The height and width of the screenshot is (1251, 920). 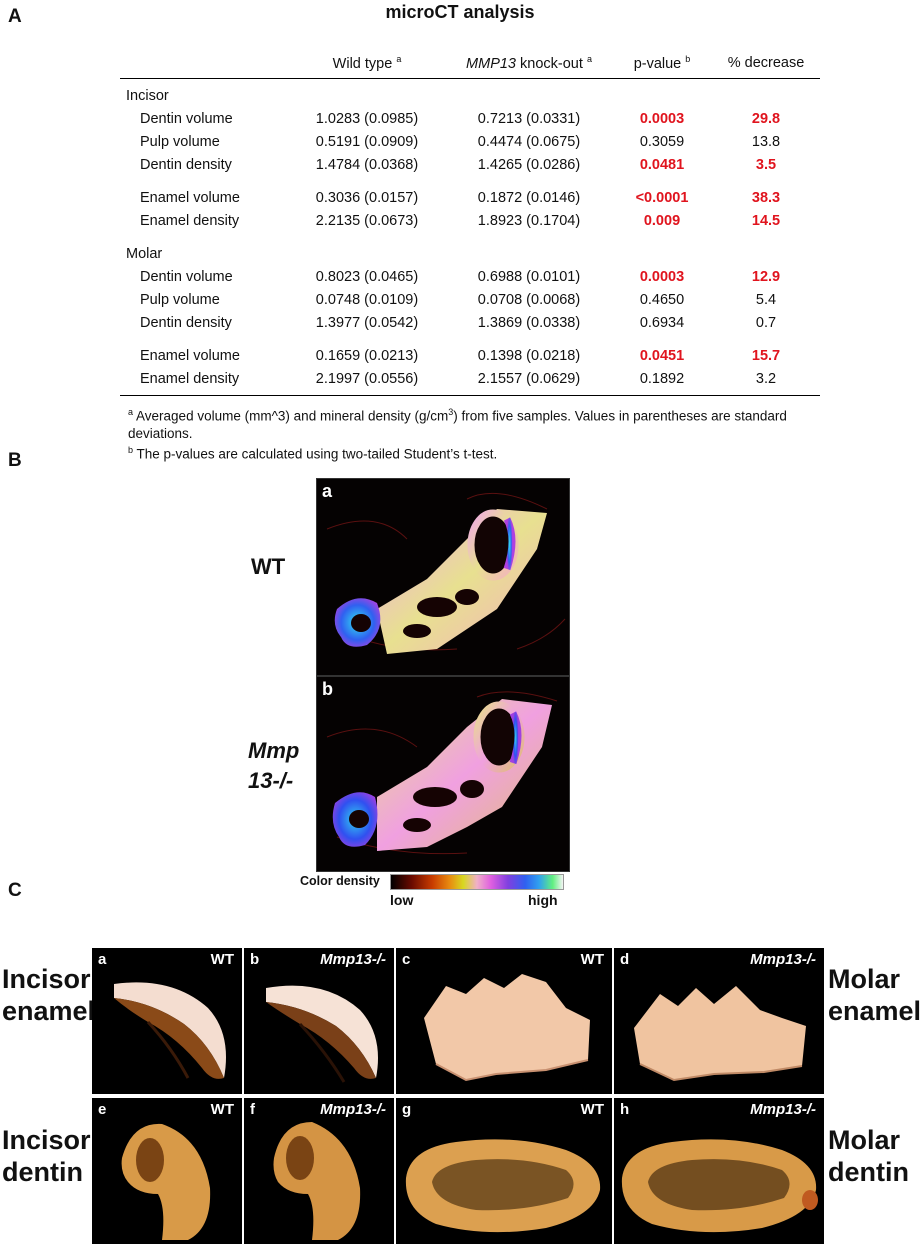 What do you see at coordinates (529, 221) in the screenshot?
I see `ko-value: 1.8923 (0.1704)` at bounding box center [529, 221].